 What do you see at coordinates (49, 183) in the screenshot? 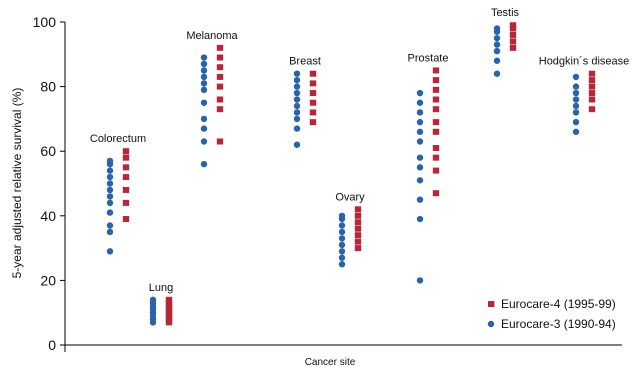
I see `y-ticks: 0 20 40 60 80 100` at bounding box center [49, 183].